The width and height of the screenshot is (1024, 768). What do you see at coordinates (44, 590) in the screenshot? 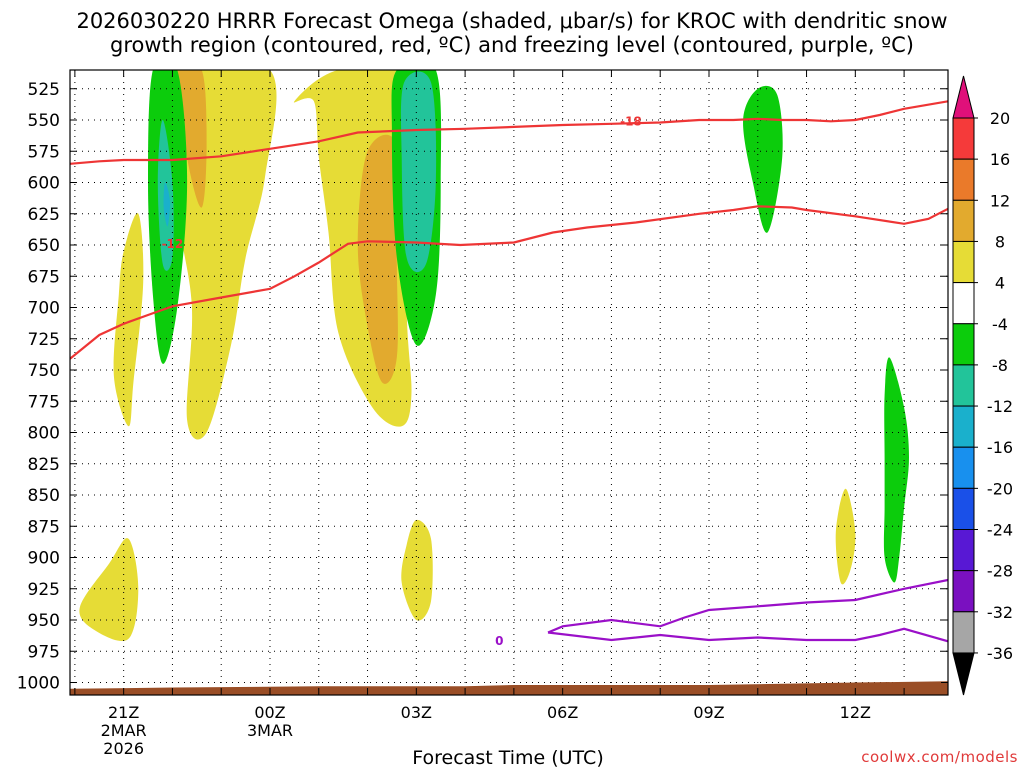
I see `y-tick-label: 925` at bounding box center [44, 590].